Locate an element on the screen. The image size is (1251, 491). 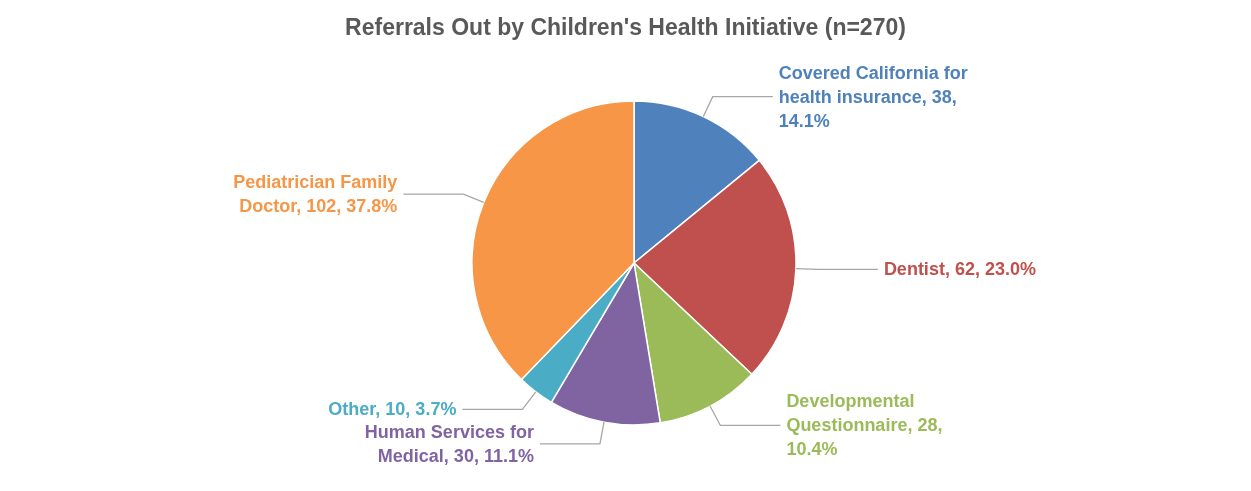
slice-label: Developmental Questionnaire, 28, 10.4% is located at coordinates (864, 425).